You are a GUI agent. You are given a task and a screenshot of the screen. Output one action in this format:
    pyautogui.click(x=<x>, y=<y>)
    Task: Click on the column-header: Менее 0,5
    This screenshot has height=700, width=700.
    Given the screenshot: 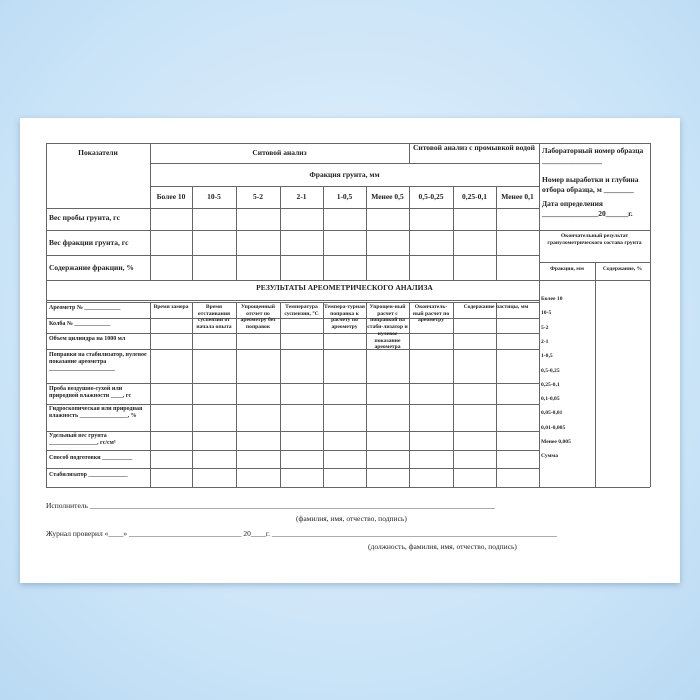 What is the action you would take?
    pyautogui.click(x=387, y=196)
    